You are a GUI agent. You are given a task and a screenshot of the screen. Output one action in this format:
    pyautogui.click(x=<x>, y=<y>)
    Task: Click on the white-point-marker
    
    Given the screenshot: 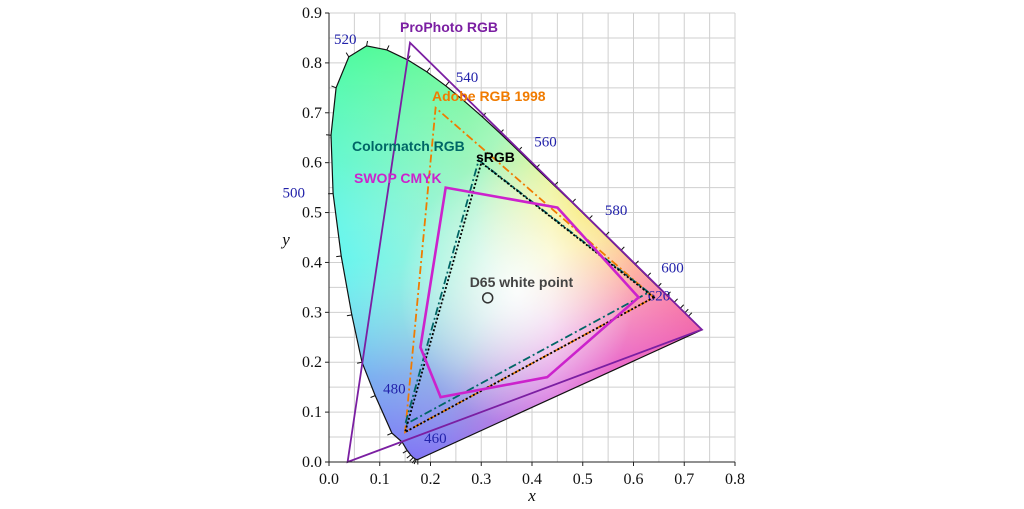 What is the action you would take?
    pyautogui.click(x=487, y=298)
    